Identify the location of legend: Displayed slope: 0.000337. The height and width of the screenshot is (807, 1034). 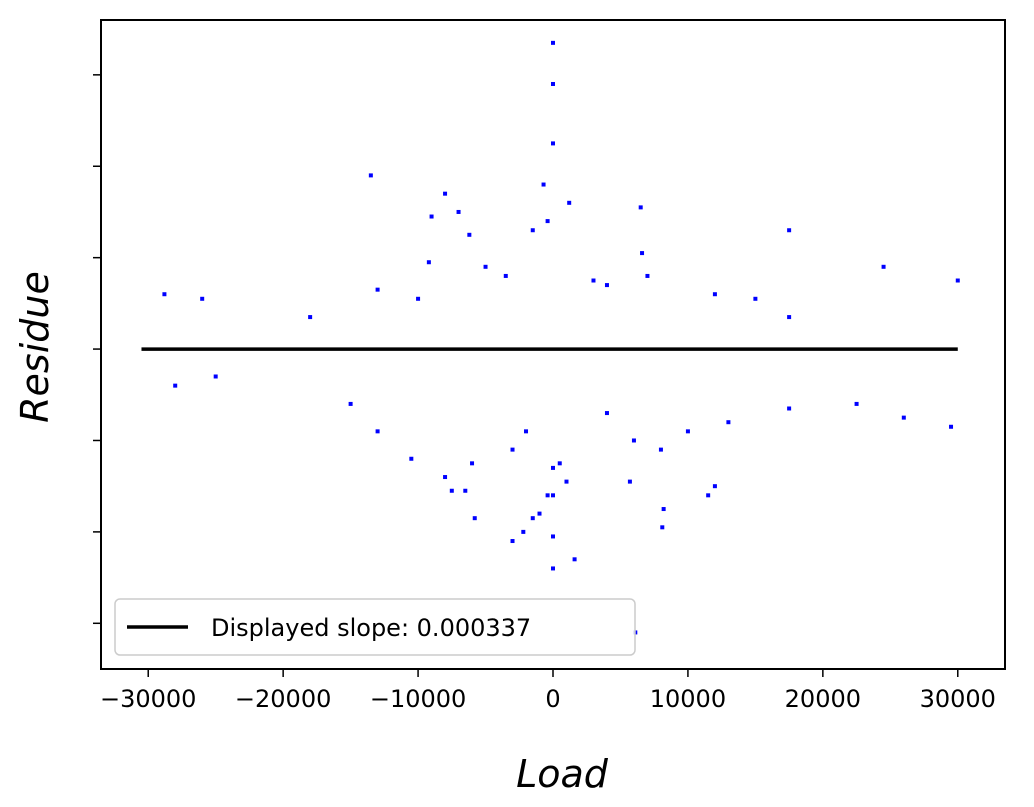
(375, 627).